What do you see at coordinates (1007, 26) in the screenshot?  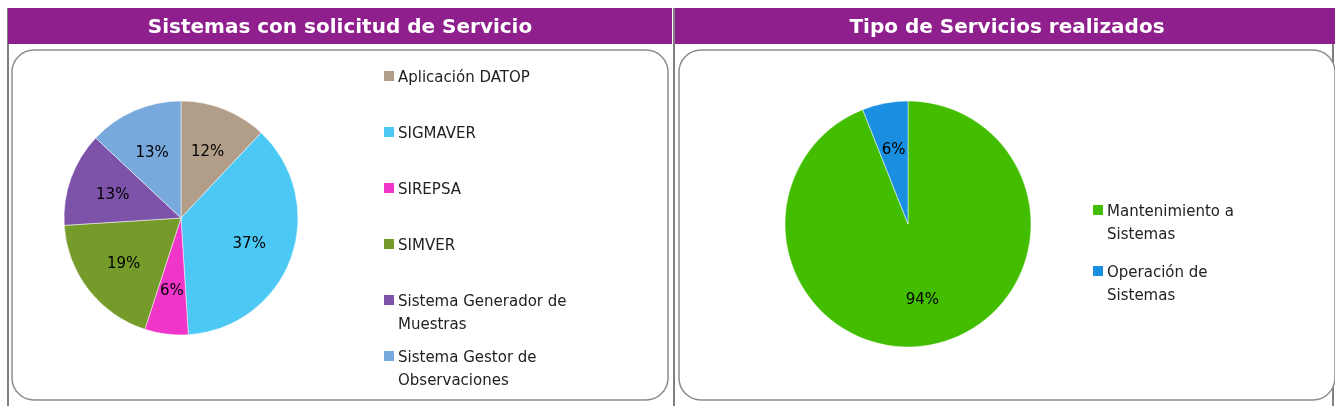 I see `chart-title: Tipo de Servicios realizados` at bounding box center [1007, 26].